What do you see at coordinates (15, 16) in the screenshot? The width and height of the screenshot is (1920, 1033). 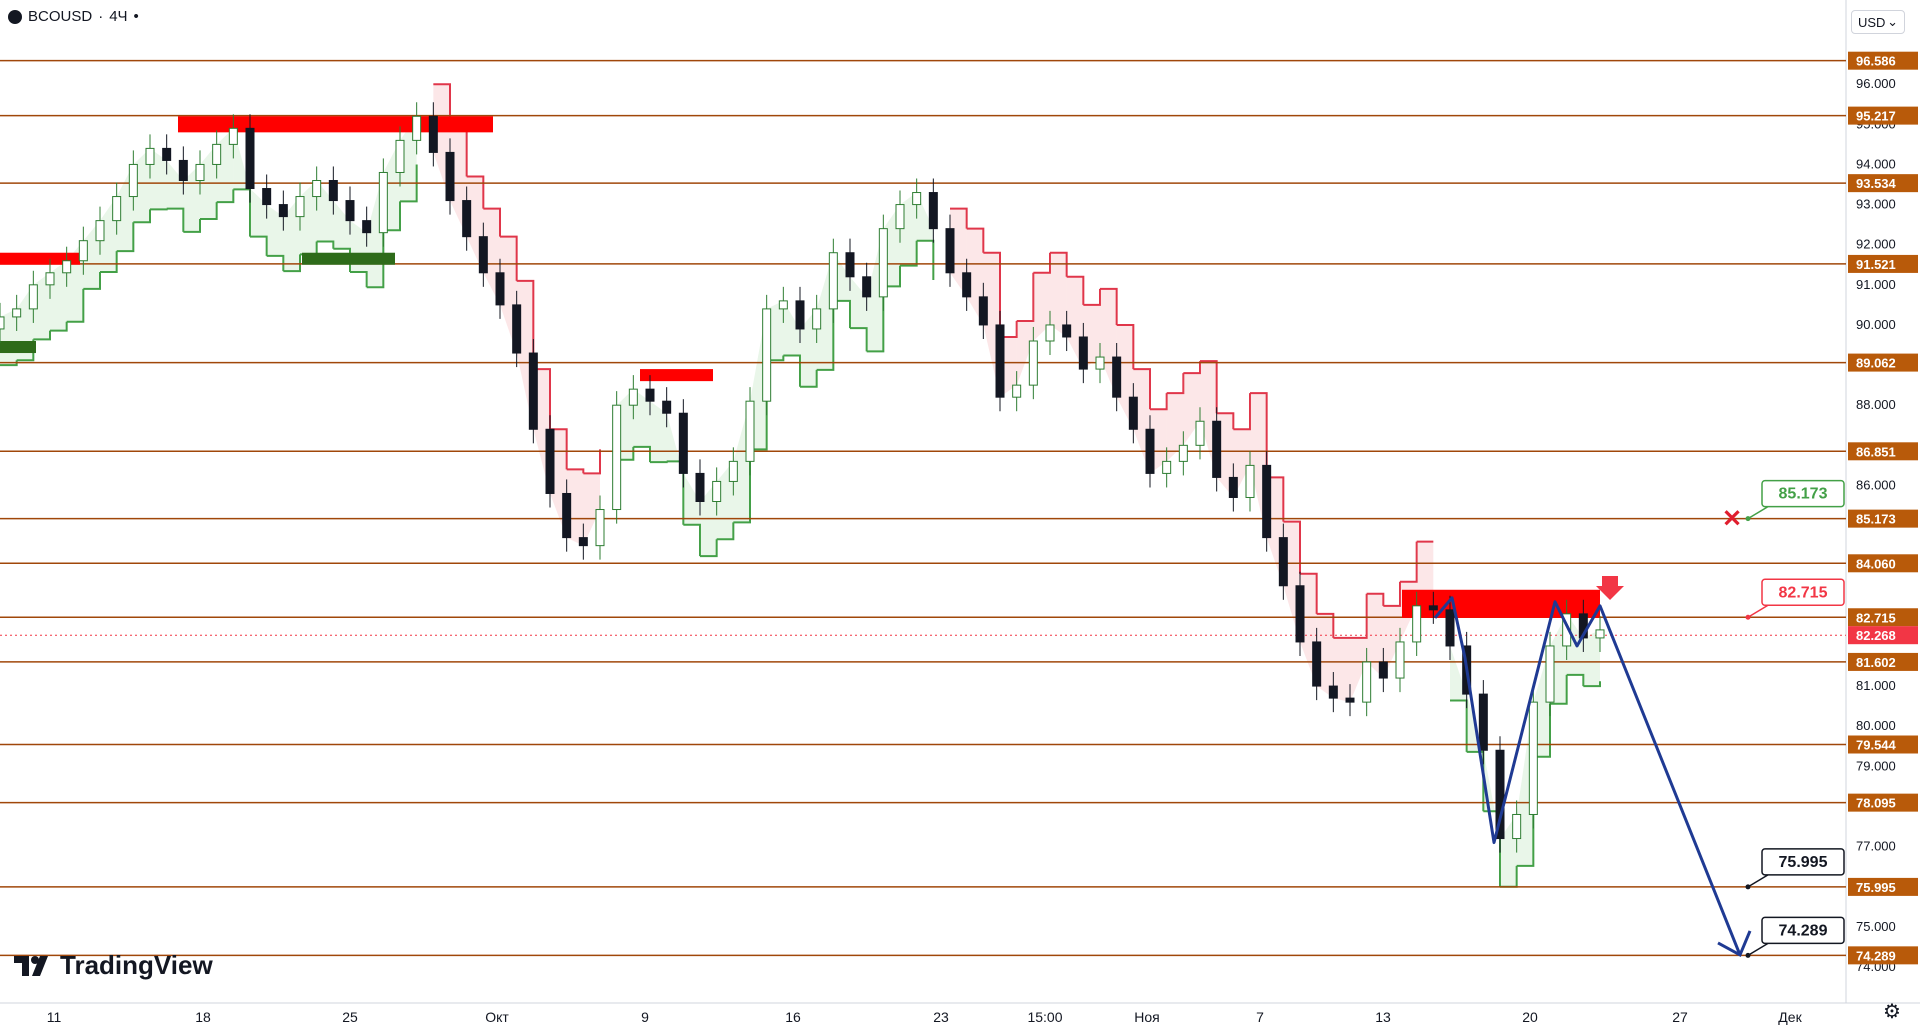 I see `symbol-status-icon` at bounding box center [15, 16].